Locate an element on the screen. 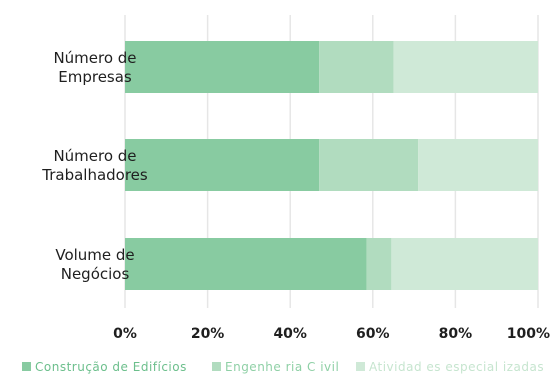 The image size is (552, 382). legend-label: Engenhe ria C ivil is located at coordinates (282, 367).